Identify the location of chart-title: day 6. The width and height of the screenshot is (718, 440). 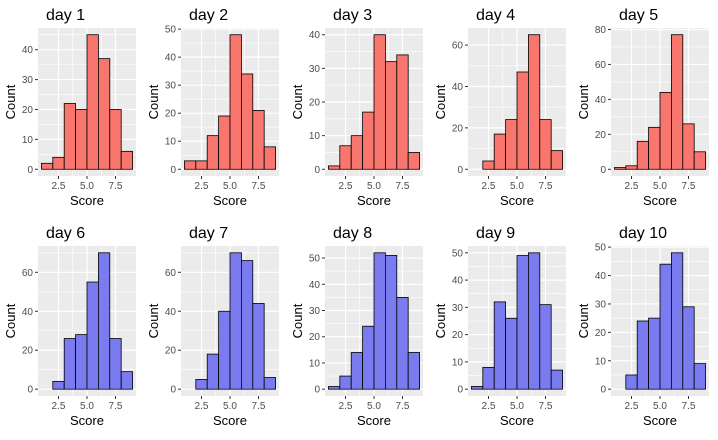
(65, 233).